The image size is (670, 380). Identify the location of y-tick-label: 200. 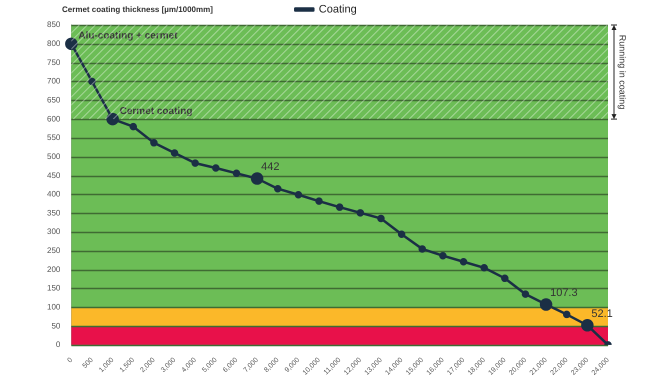
(53, 269).